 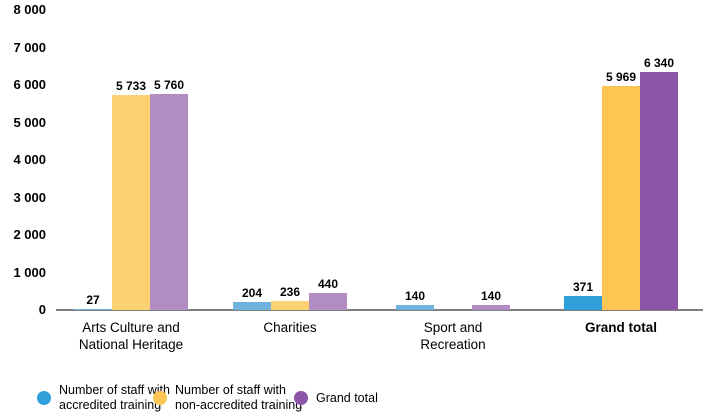 What do you see at coordinates (131, 336) in the screenshot?
I see `x-axis-label-arts-culture-and-national-heritage: Arts Culture and National Heritage` at bounding box center [131, 336].